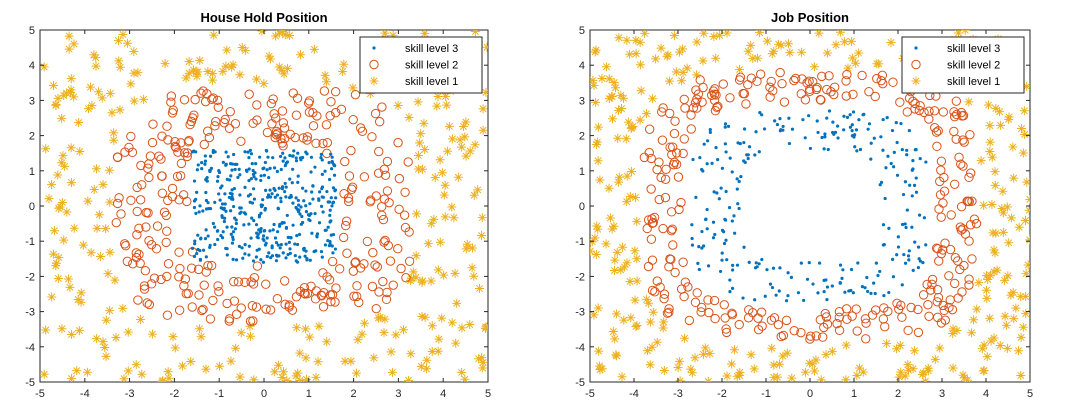 This screenshot has width=1080, height=420. What do you see at coordinates (580, 313) in the screenshot?
I see `y-tick-label: -3` at bounding box center [580, 313].